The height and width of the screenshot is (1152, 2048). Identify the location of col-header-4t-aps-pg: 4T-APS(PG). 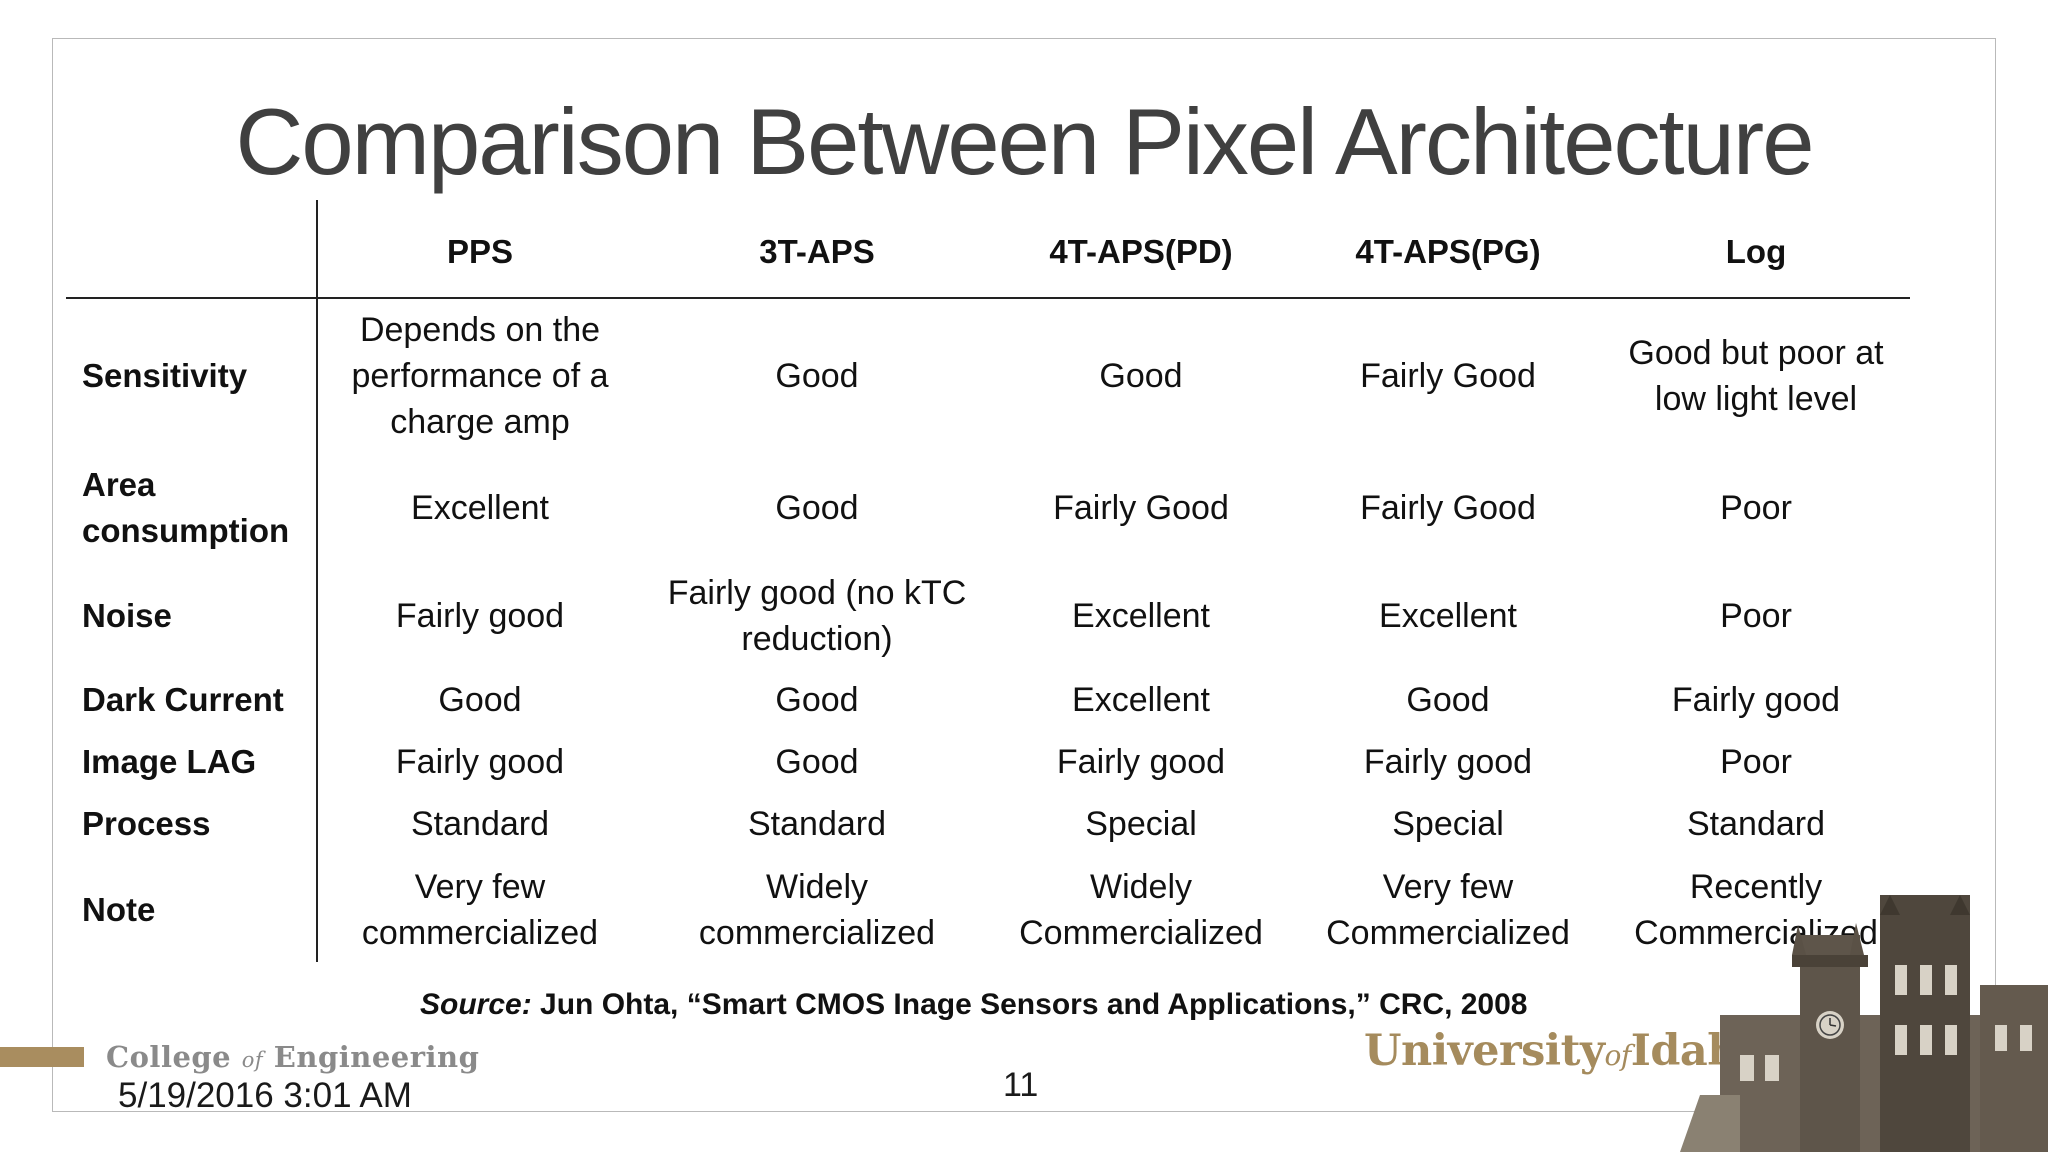
(1448, 251).